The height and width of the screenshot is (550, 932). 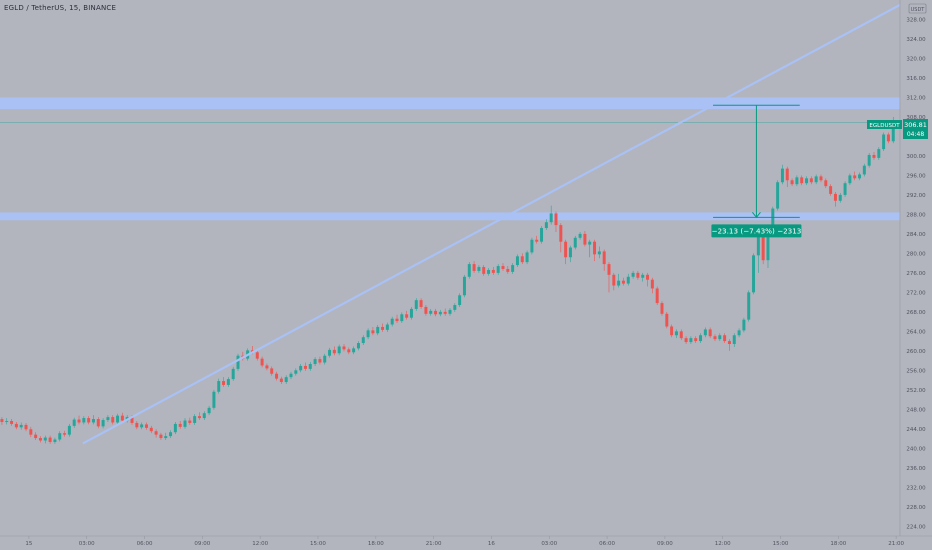 What do you see at coordinates (491, 544) in the screenshot?
I see `time-tick-label: 16` at bounding box center [491, 544].